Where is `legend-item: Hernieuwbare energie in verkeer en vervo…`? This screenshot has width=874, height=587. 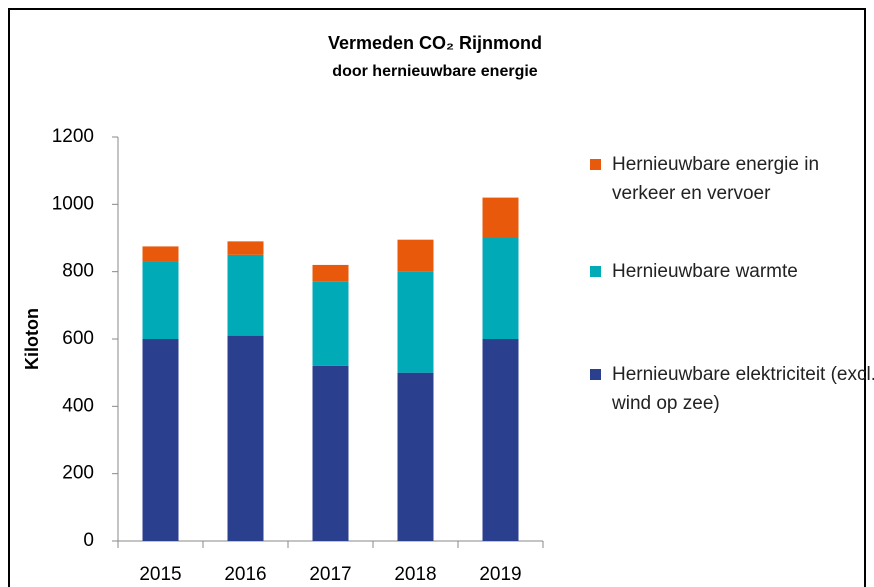
legend-item: Hernieuwbare energie in verkeer en vervo… is located at coordinates (732, 179).